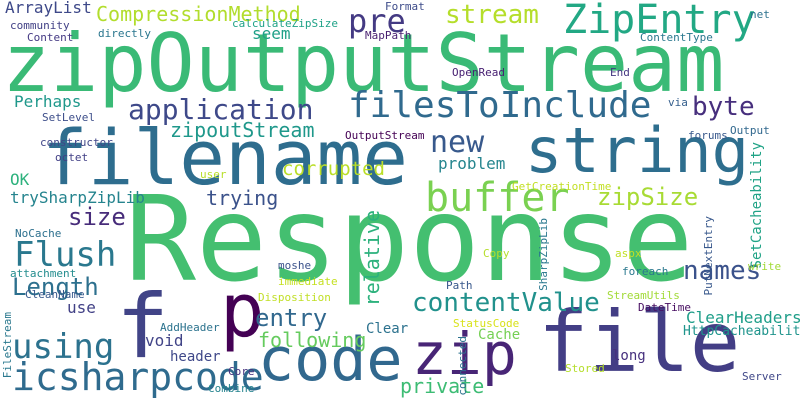 The image size is (800, 400). I want to click on word-connected: connected, so click(462, 366).